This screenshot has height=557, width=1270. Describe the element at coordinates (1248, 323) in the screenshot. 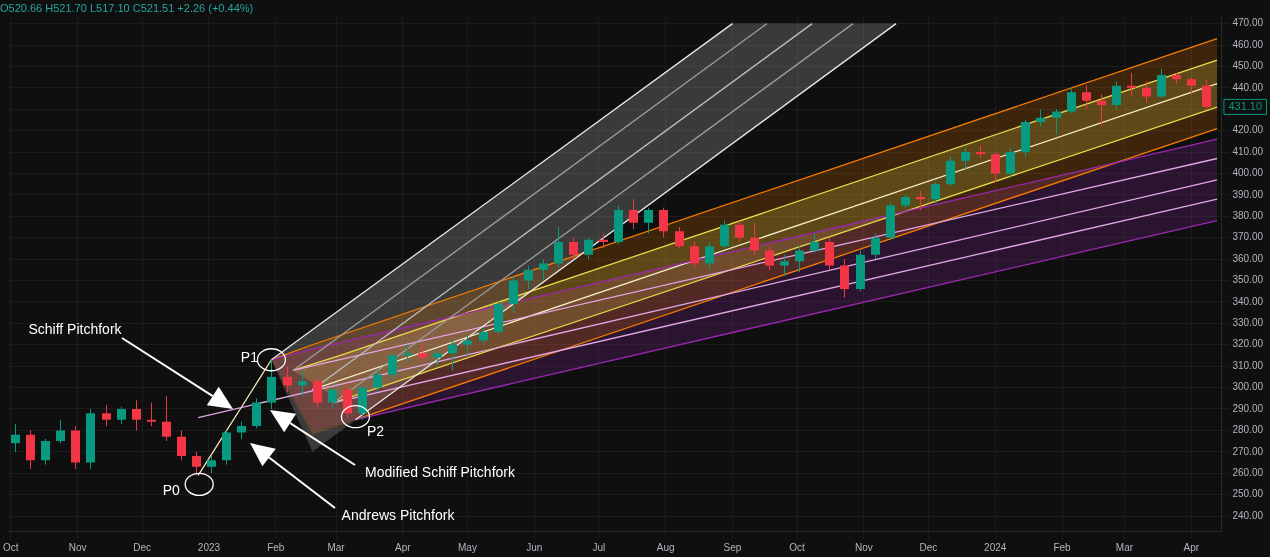

I see `y-tick-label: 330.00` at that location.